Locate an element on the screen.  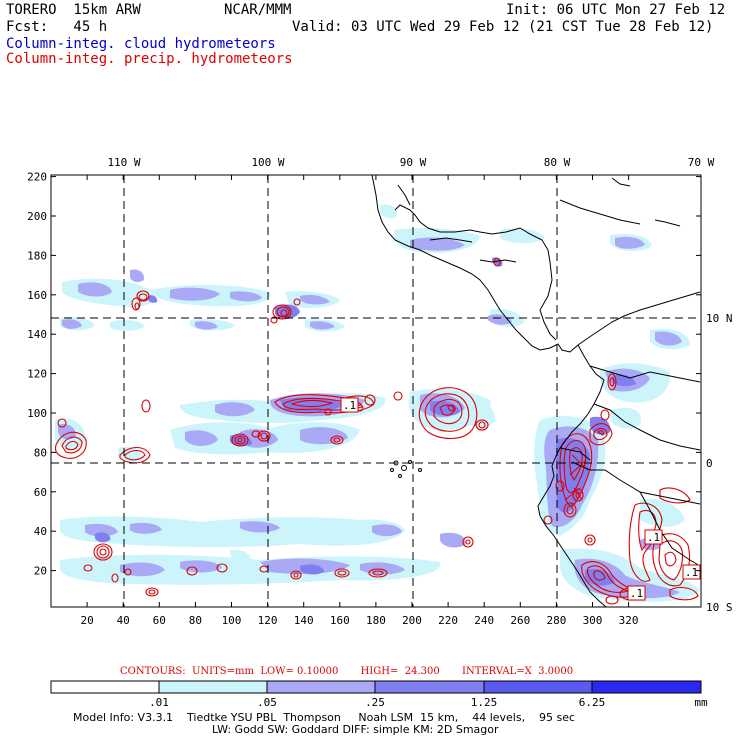
latitude-labels: 10 N 0 10 S is located at coordinates (719, 463).